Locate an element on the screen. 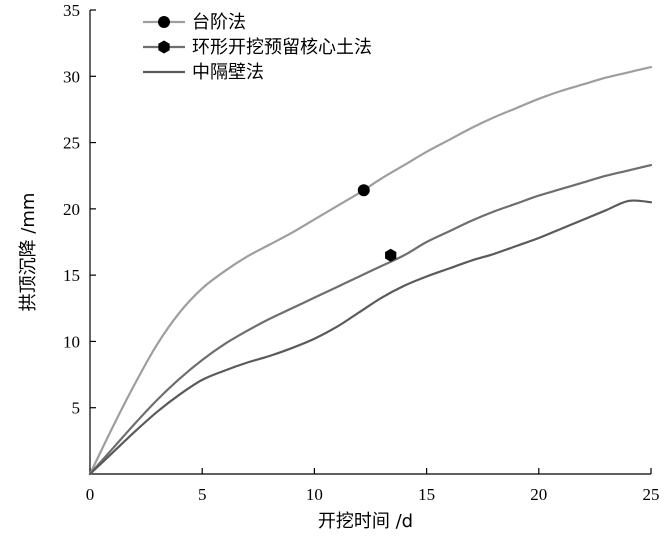 This screenshot has width=670, height=536. y-tick-label: 5 is located at coordinates (76, 408).